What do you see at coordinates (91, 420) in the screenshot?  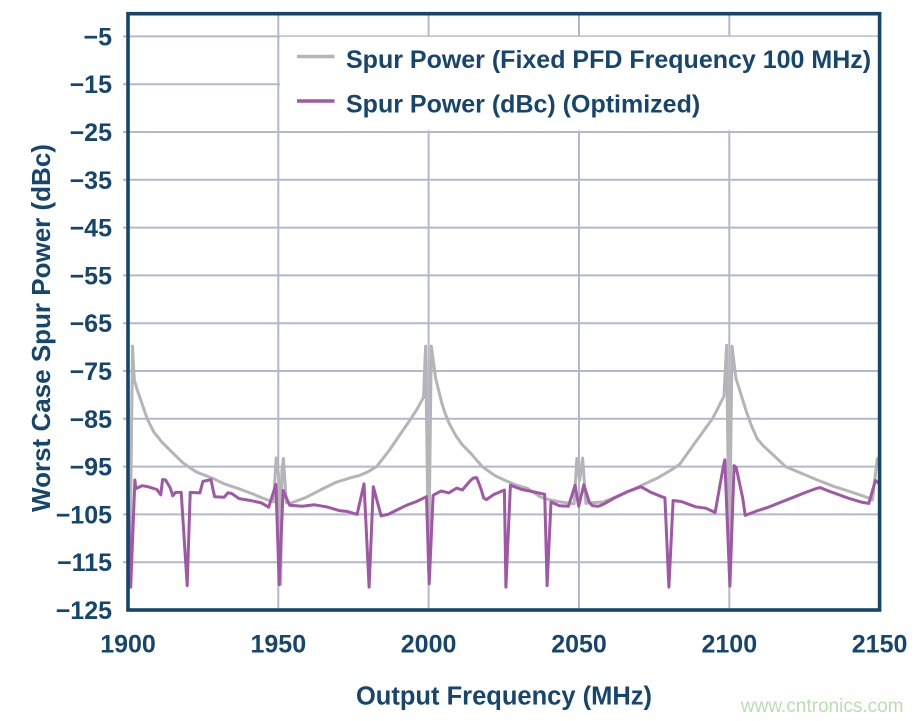 I see `svg-text: −85` at bounding box center [91, 420].